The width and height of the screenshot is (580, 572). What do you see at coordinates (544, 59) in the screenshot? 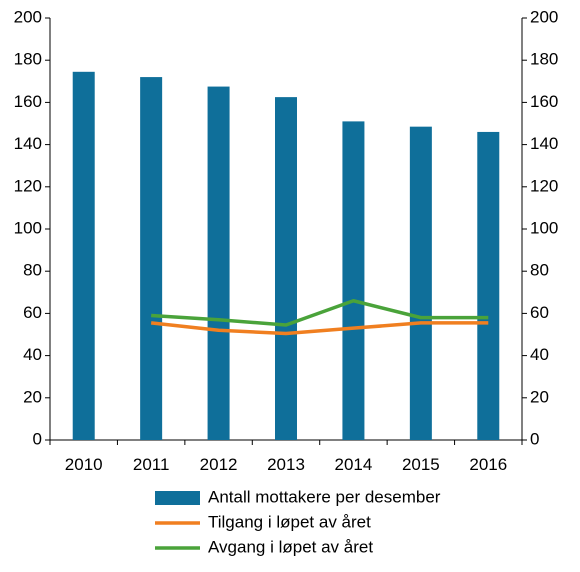
I see `right-y-tick-label: 180` at bounding box center [544, 59].